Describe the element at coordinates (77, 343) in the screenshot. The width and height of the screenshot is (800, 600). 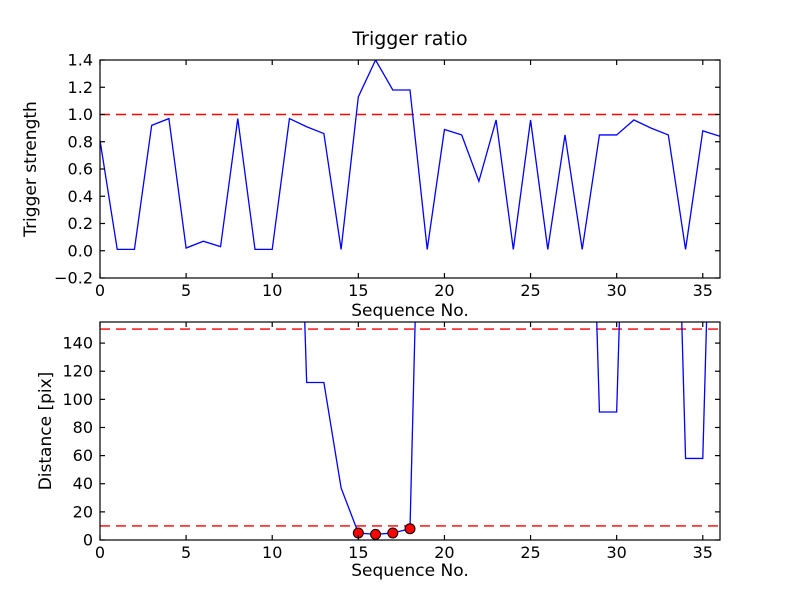
I see `plot-1-y-tick-label: 140` at that location.